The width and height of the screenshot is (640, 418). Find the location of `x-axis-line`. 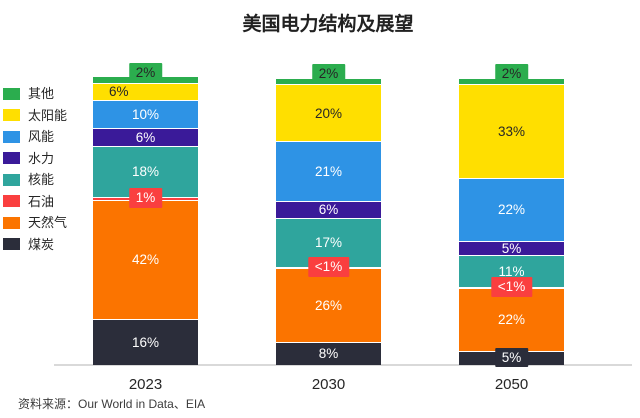

x-axis-line is located at coordinates (343, 365).